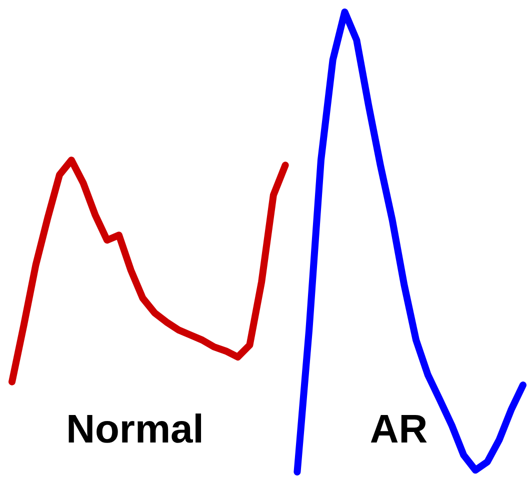  What do you see at coordinates (135, 430) in the screenshot?
I see `series-label: Normal` at bounding box center [135, 430].